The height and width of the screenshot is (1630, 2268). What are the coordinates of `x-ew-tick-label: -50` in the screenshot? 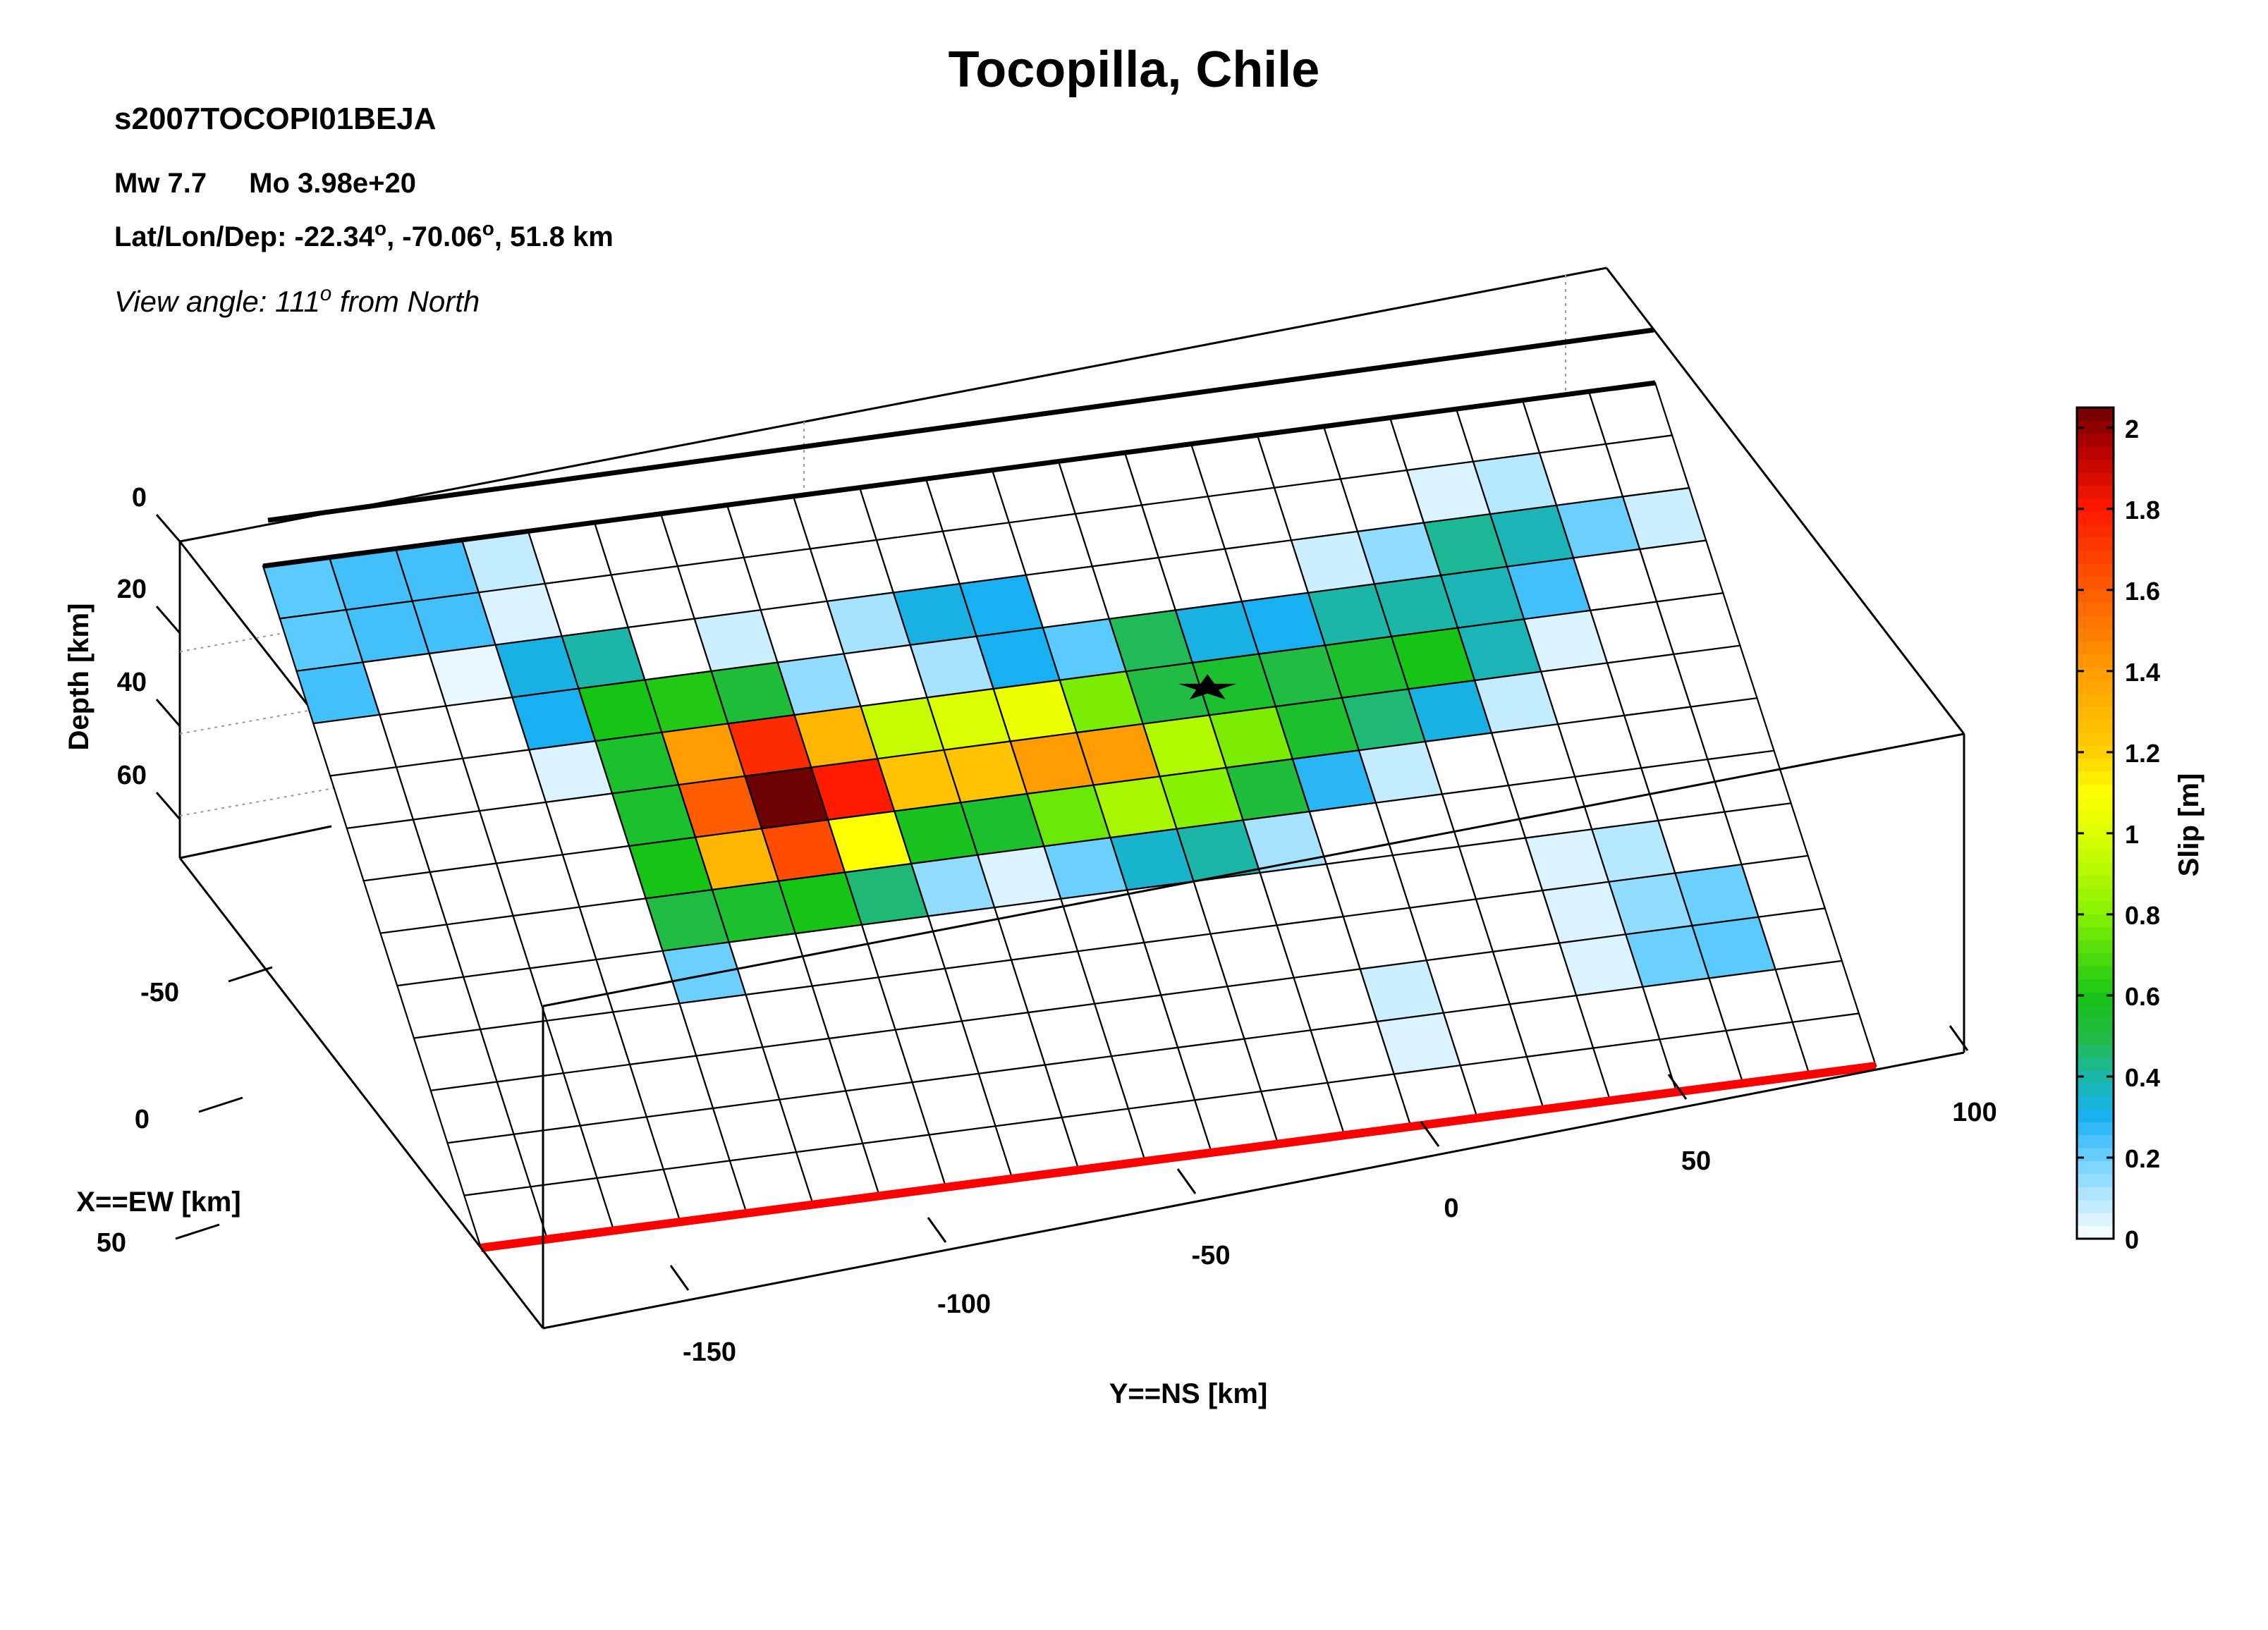 It's located at (159, 992).